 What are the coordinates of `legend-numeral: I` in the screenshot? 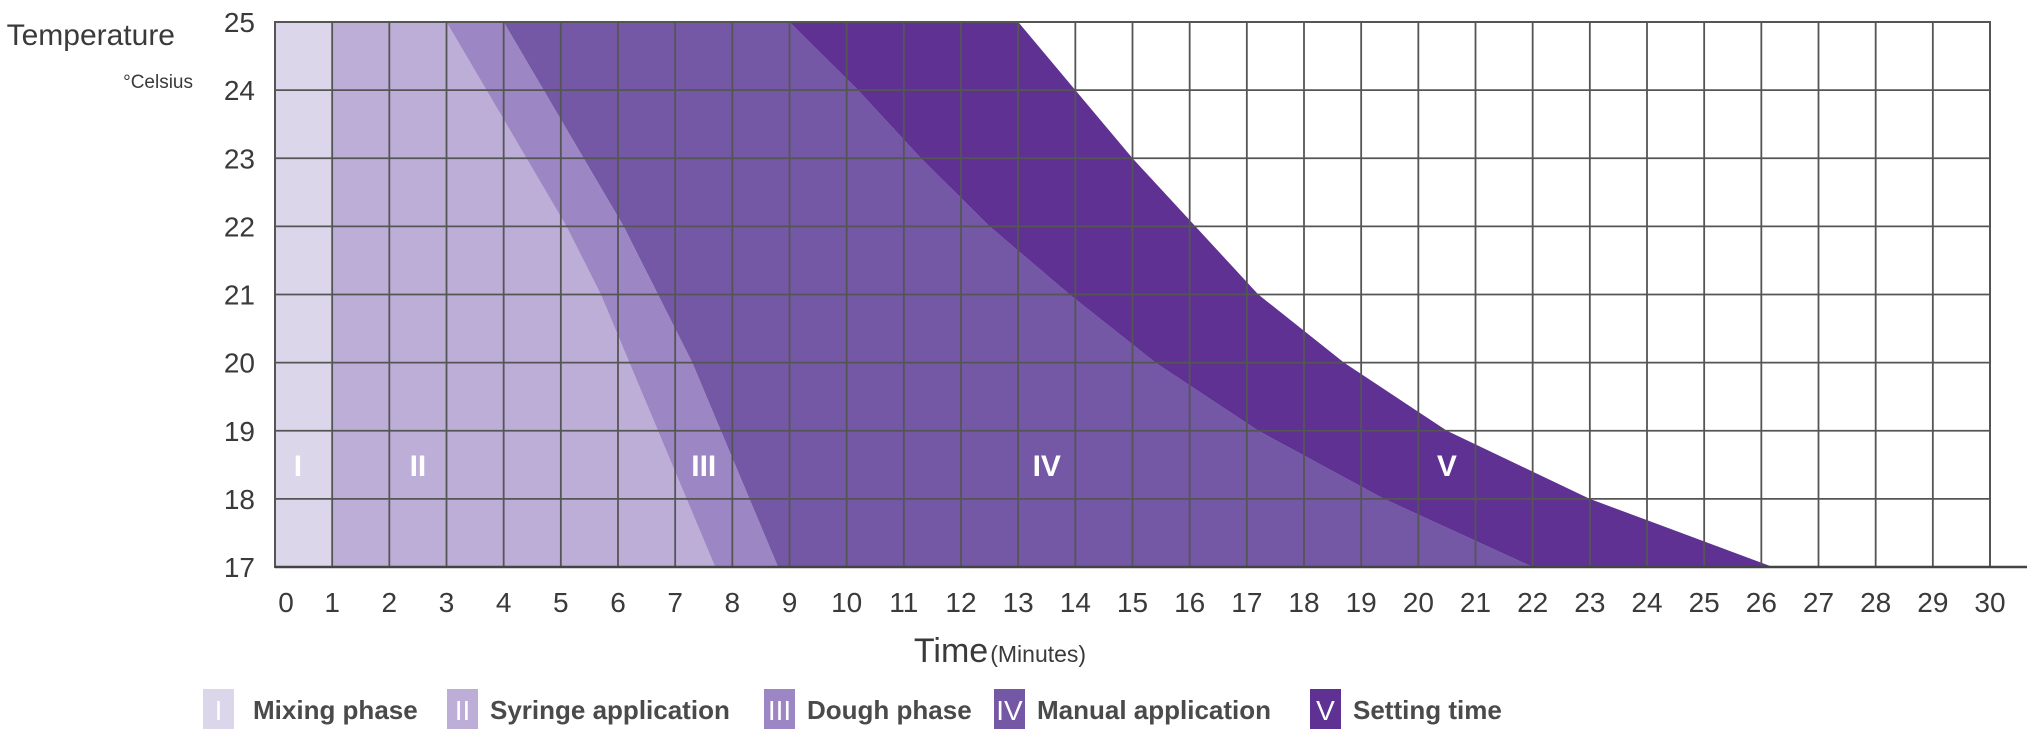 It's located at (219, 710).